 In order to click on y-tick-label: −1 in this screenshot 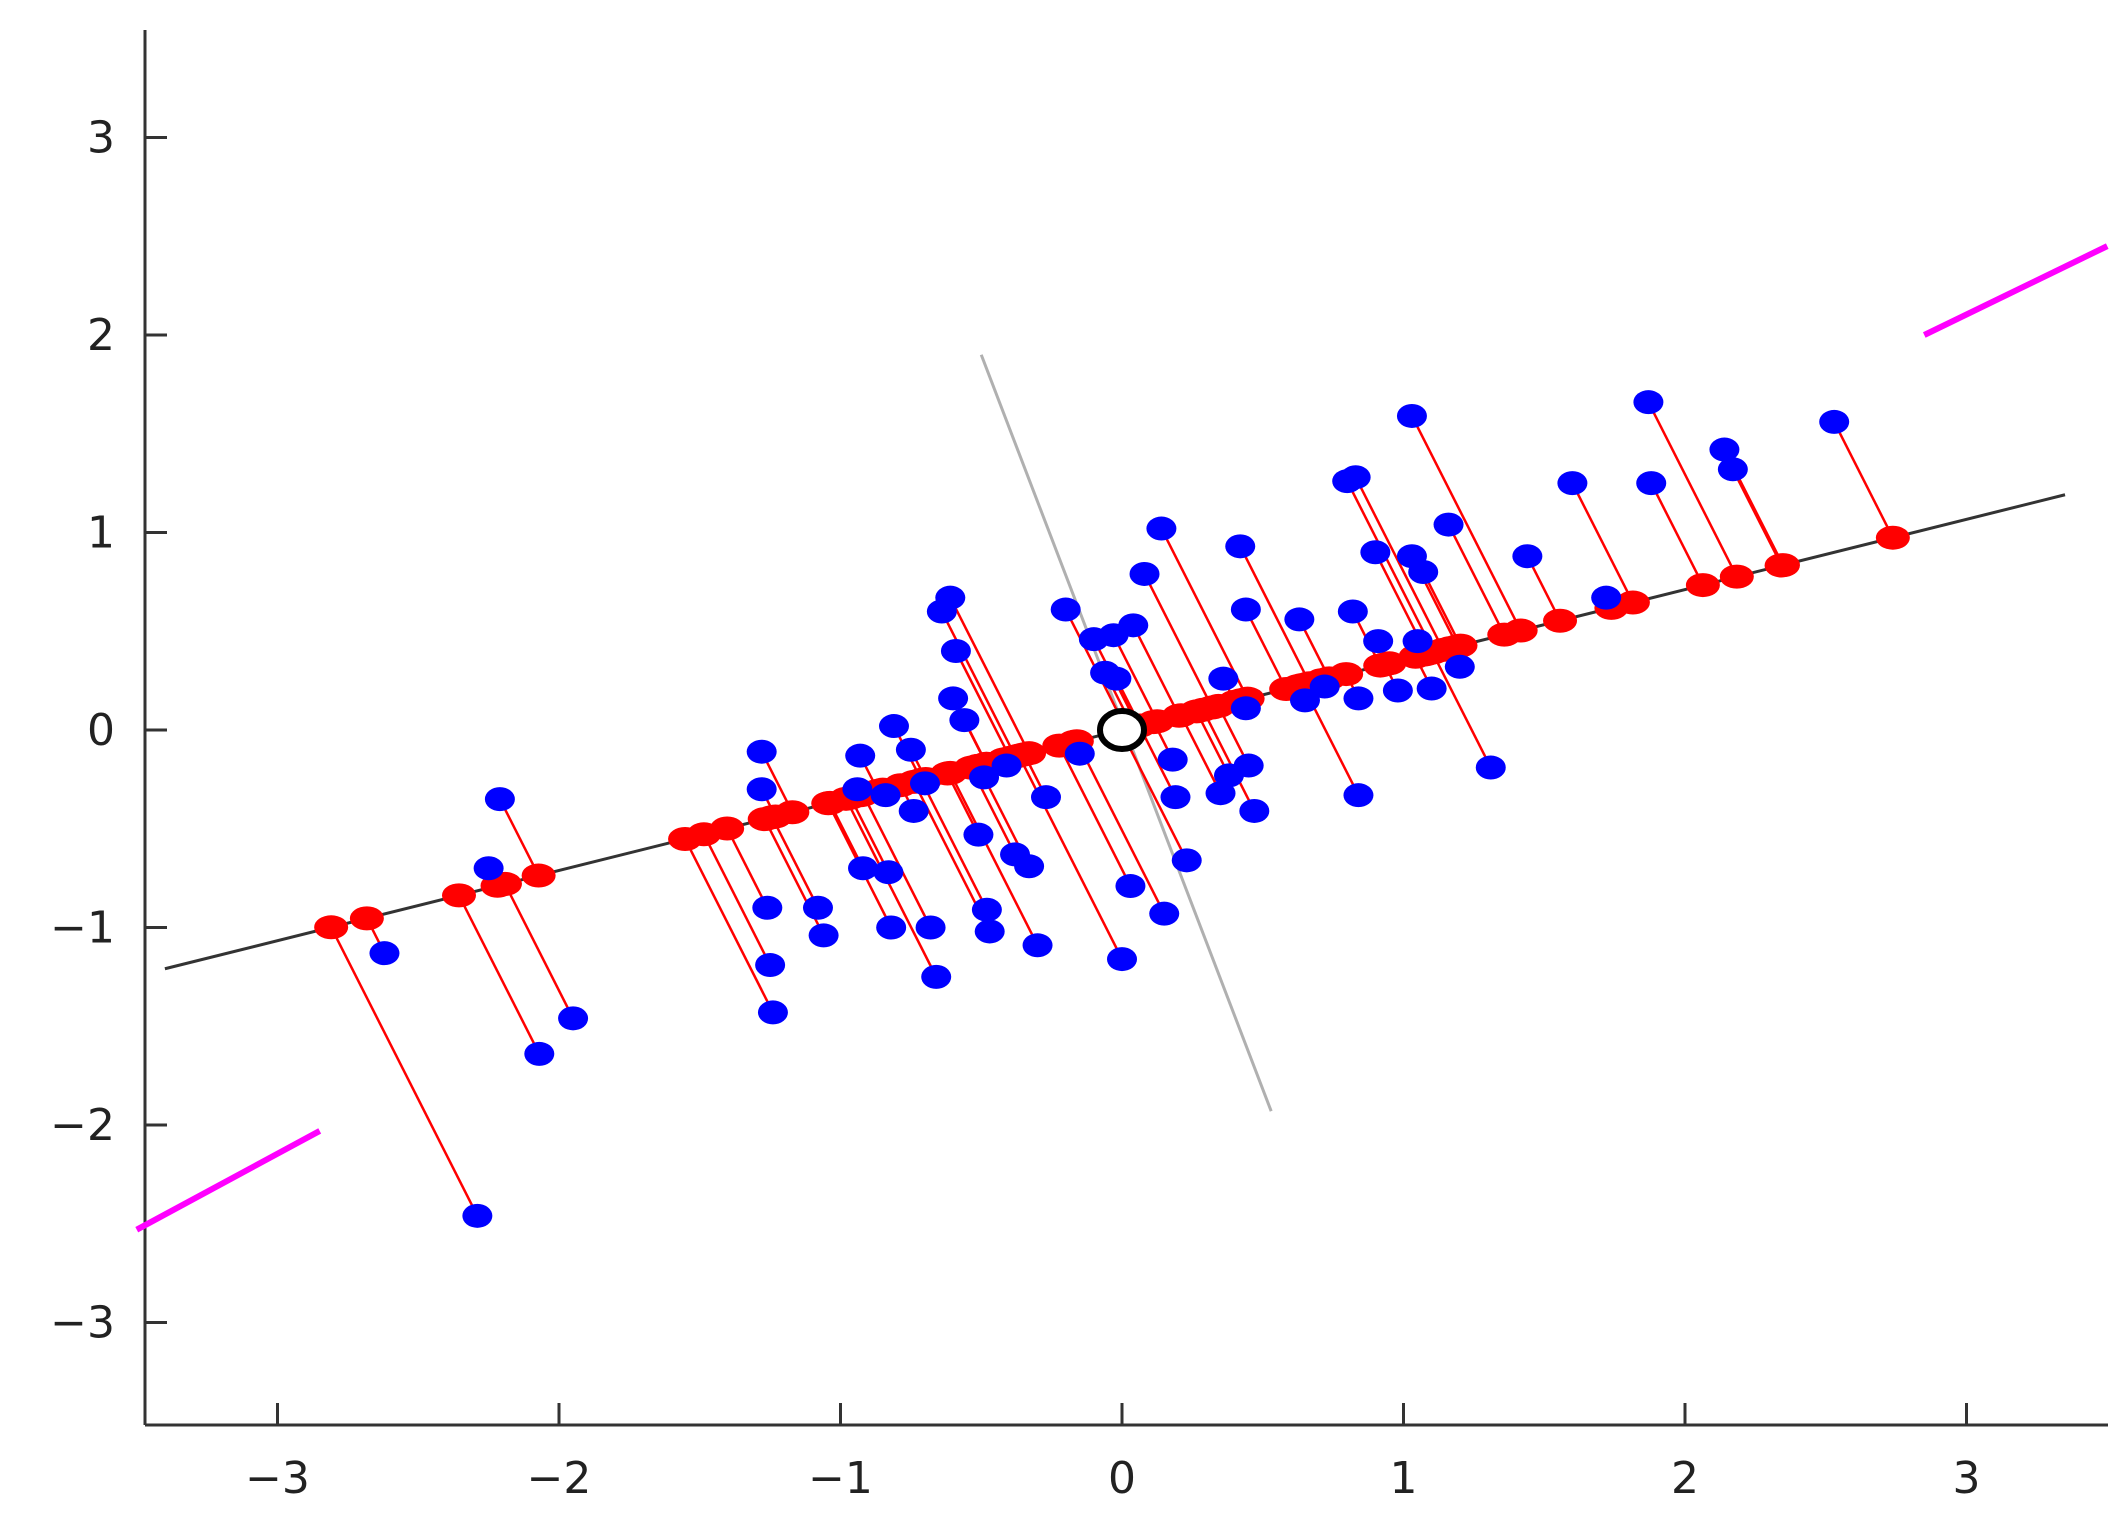, I will do `click(82, 928)`.